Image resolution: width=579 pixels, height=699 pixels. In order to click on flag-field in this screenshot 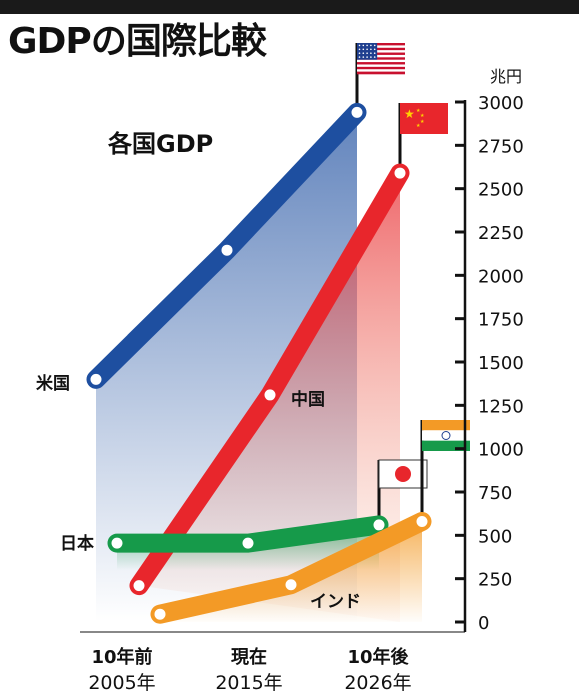, I will do `click(424, 118)`.